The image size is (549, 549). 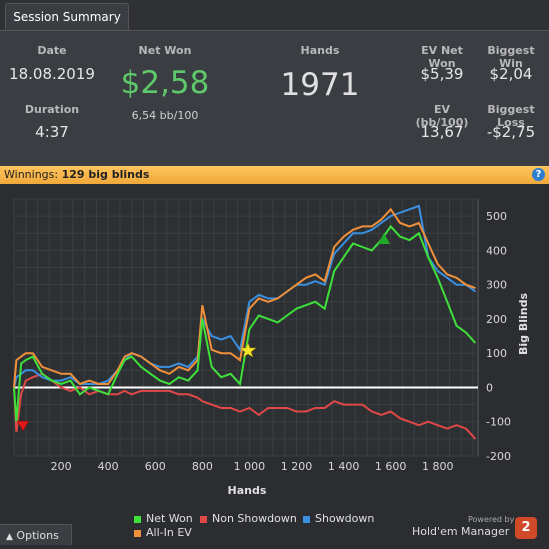 I want to click on date-label: Date, so click(x=52, y=50).